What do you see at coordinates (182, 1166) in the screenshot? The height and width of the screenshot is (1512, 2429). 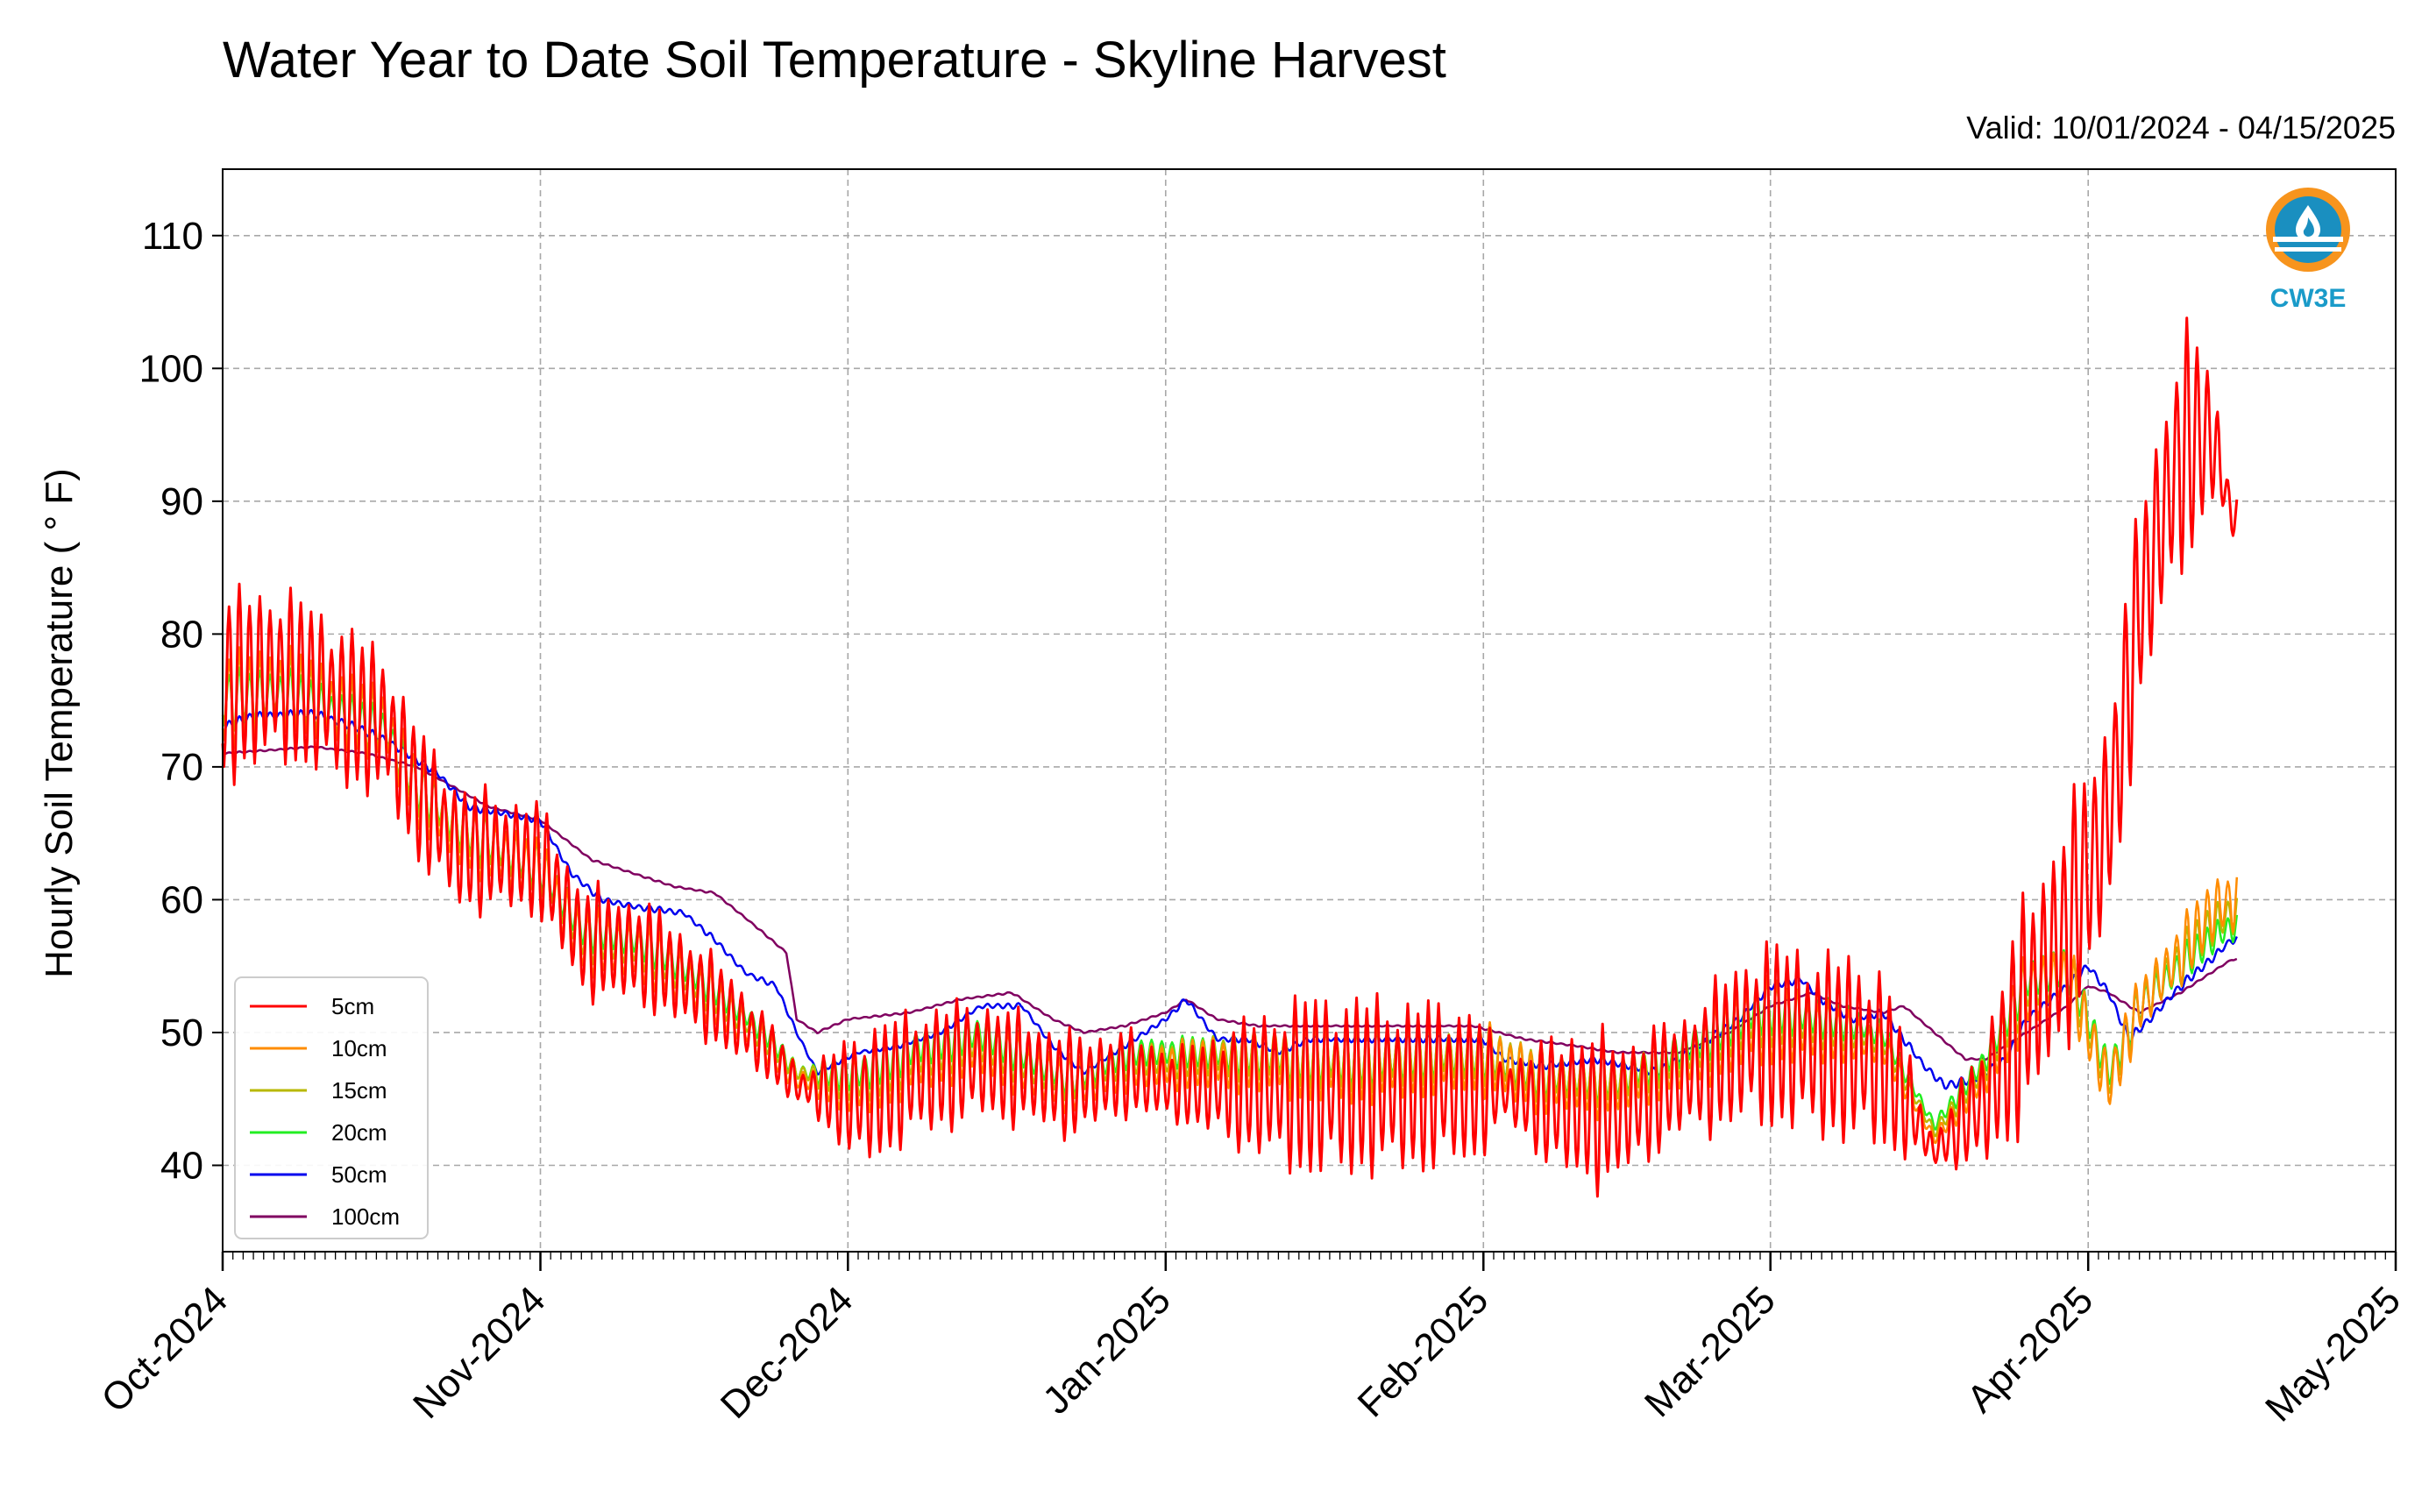 I see `y-tick-label: 40` at bounding box center [182, 1166].